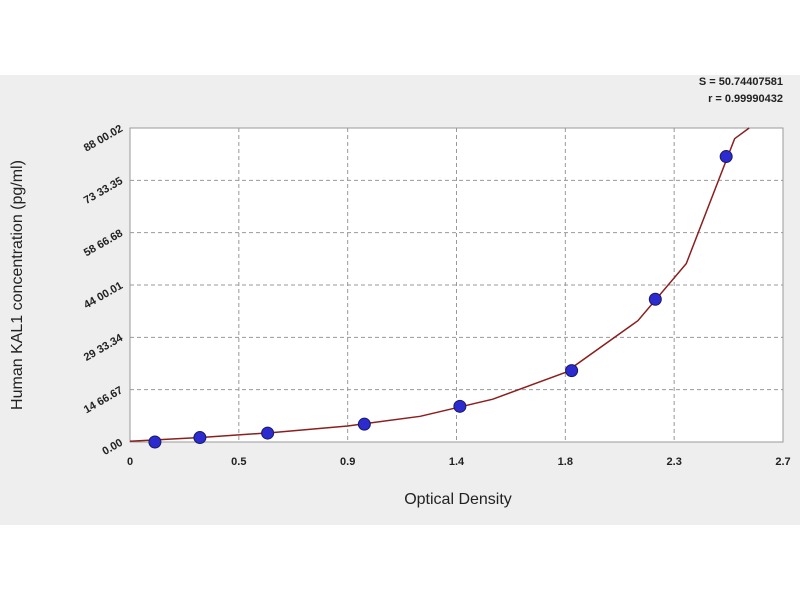 This screenshot has width=800, height=600. I want to click on annotation: S = 50.74407581, so click(741, 82).